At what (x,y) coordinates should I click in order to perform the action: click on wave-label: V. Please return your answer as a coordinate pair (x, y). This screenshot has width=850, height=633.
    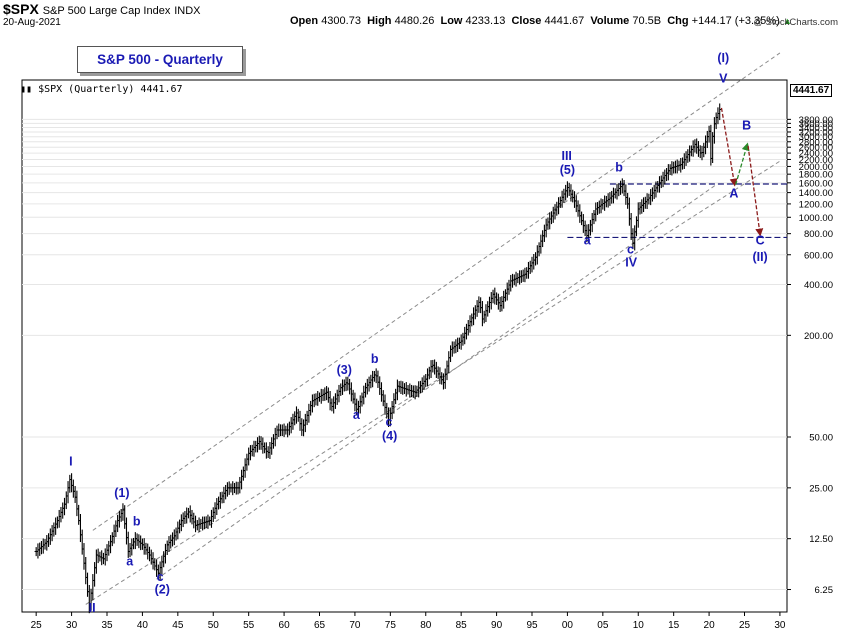
    Looking at the image, I should click on (723, 78).